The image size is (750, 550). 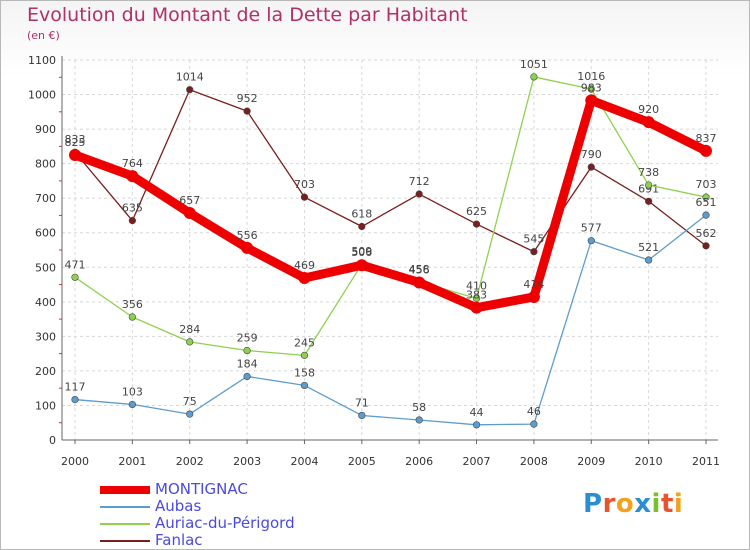 I want to click on data-label: 545, so click(x=533, y=239).